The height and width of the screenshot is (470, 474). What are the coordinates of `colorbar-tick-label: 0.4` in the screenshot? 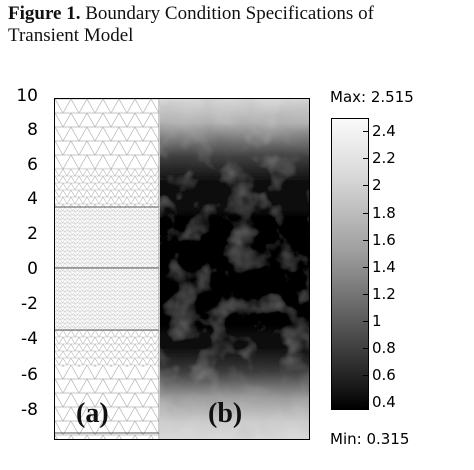 It's located at (384, 402).